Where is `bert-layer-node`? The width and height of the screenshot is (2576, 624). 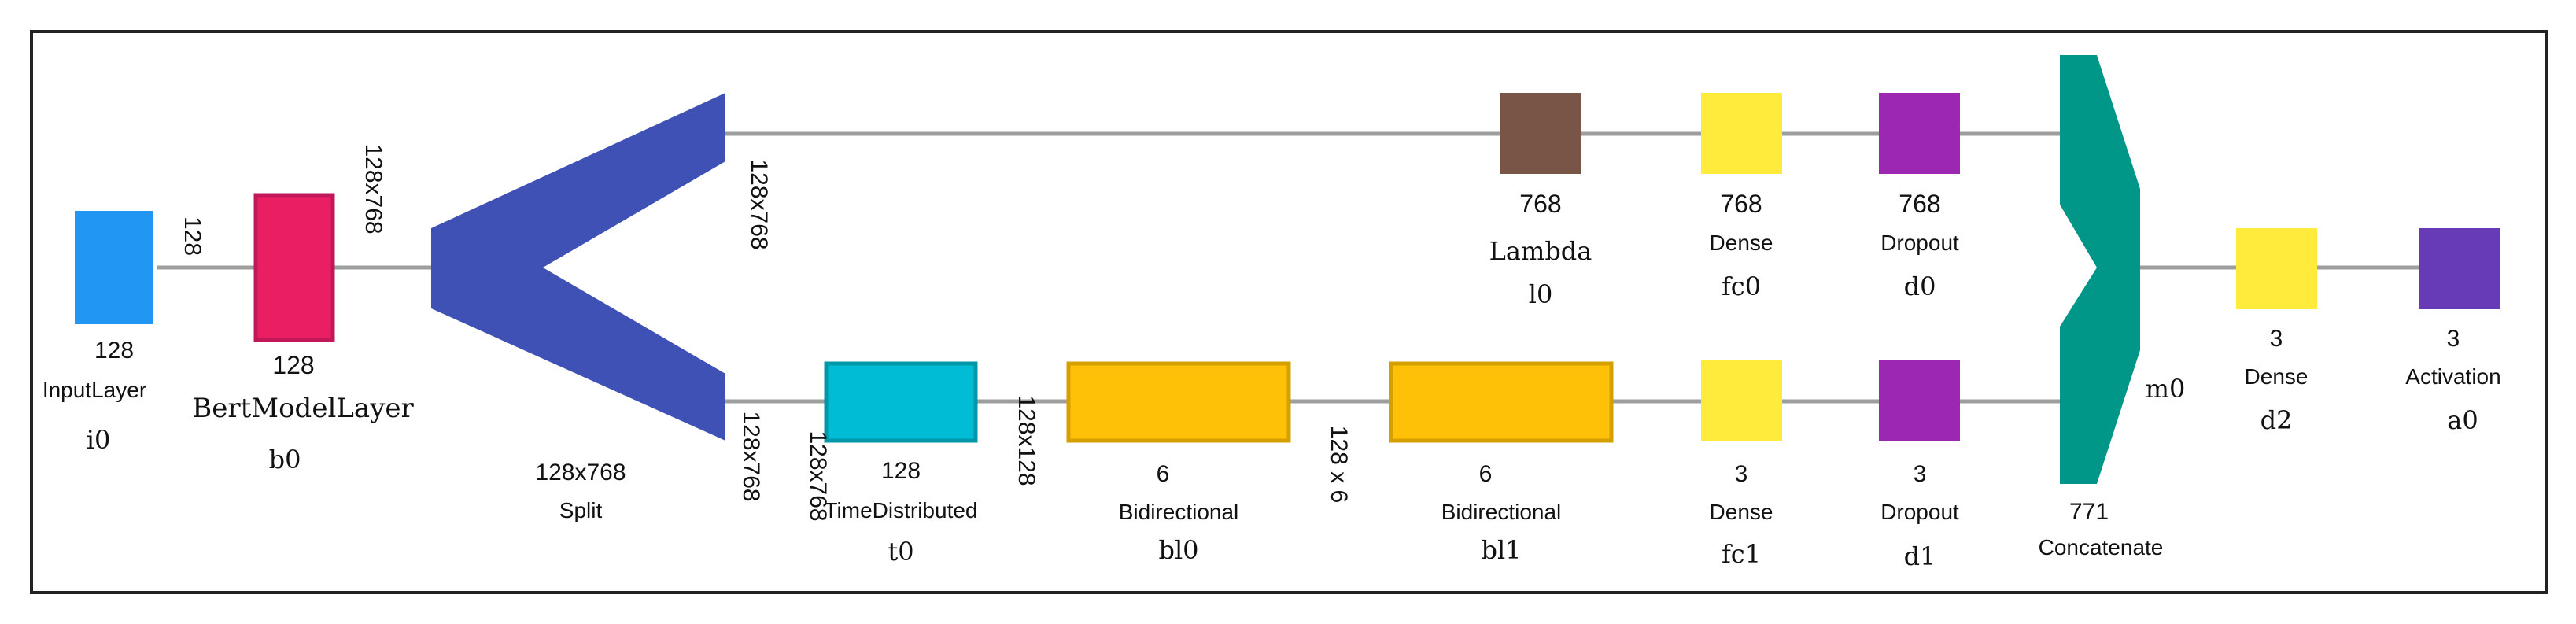
bert-layer-node is located at coordinates (294, 267).